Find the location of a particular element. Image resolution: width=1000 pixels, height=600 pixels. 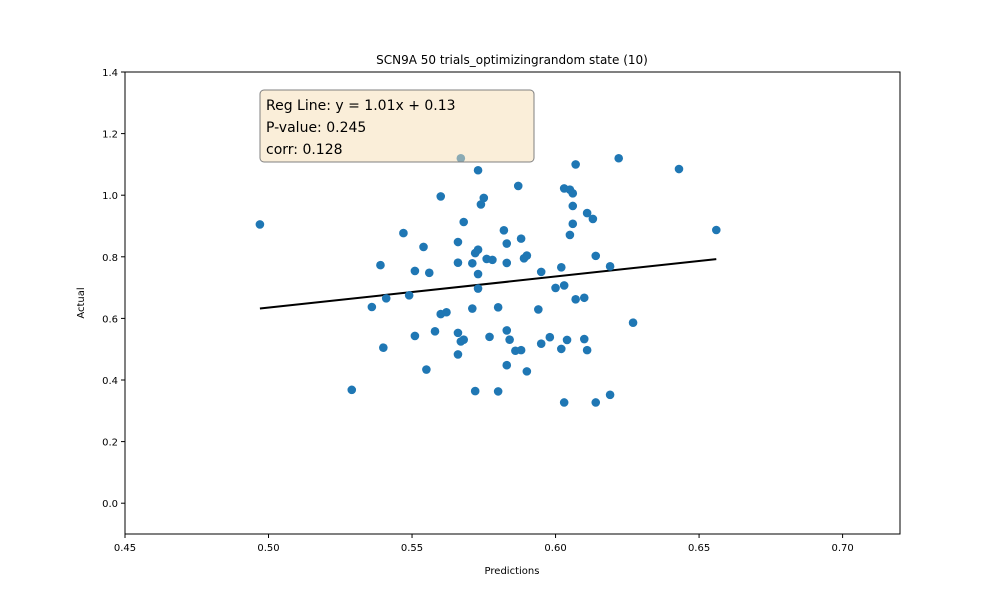

annotation-line: corr: 0.128 is located at coordinates (304, 150).